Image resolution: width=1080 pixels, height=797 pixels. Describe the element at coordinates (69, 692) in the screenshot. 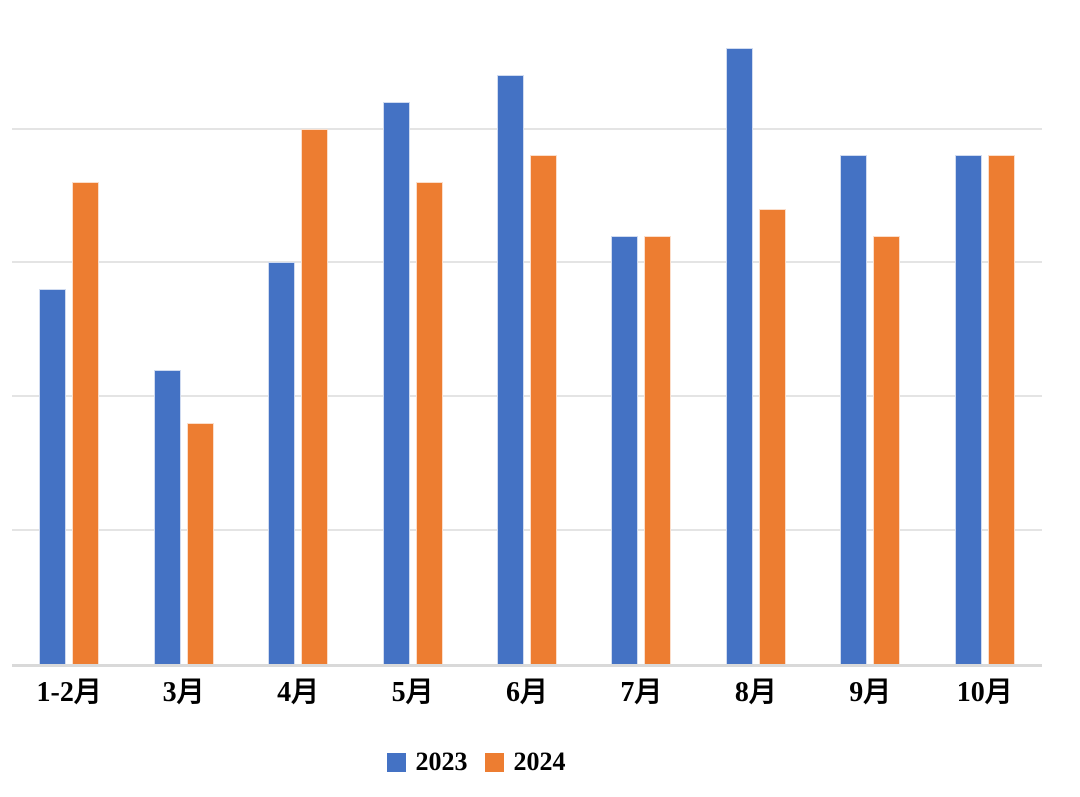

I see `x-axis-label-1-2月: 1-2月` at that location.